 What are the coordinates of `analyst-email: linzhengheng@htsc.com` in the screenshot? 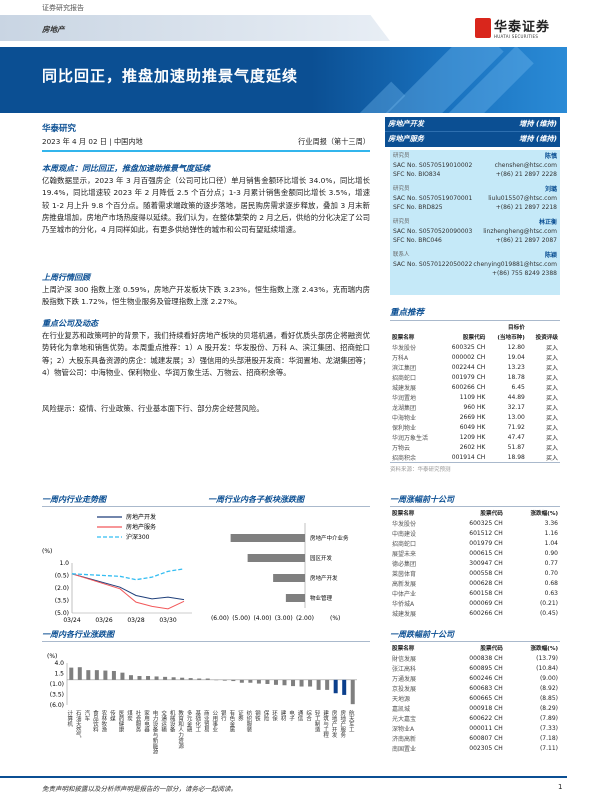 It's located at (520, 231).